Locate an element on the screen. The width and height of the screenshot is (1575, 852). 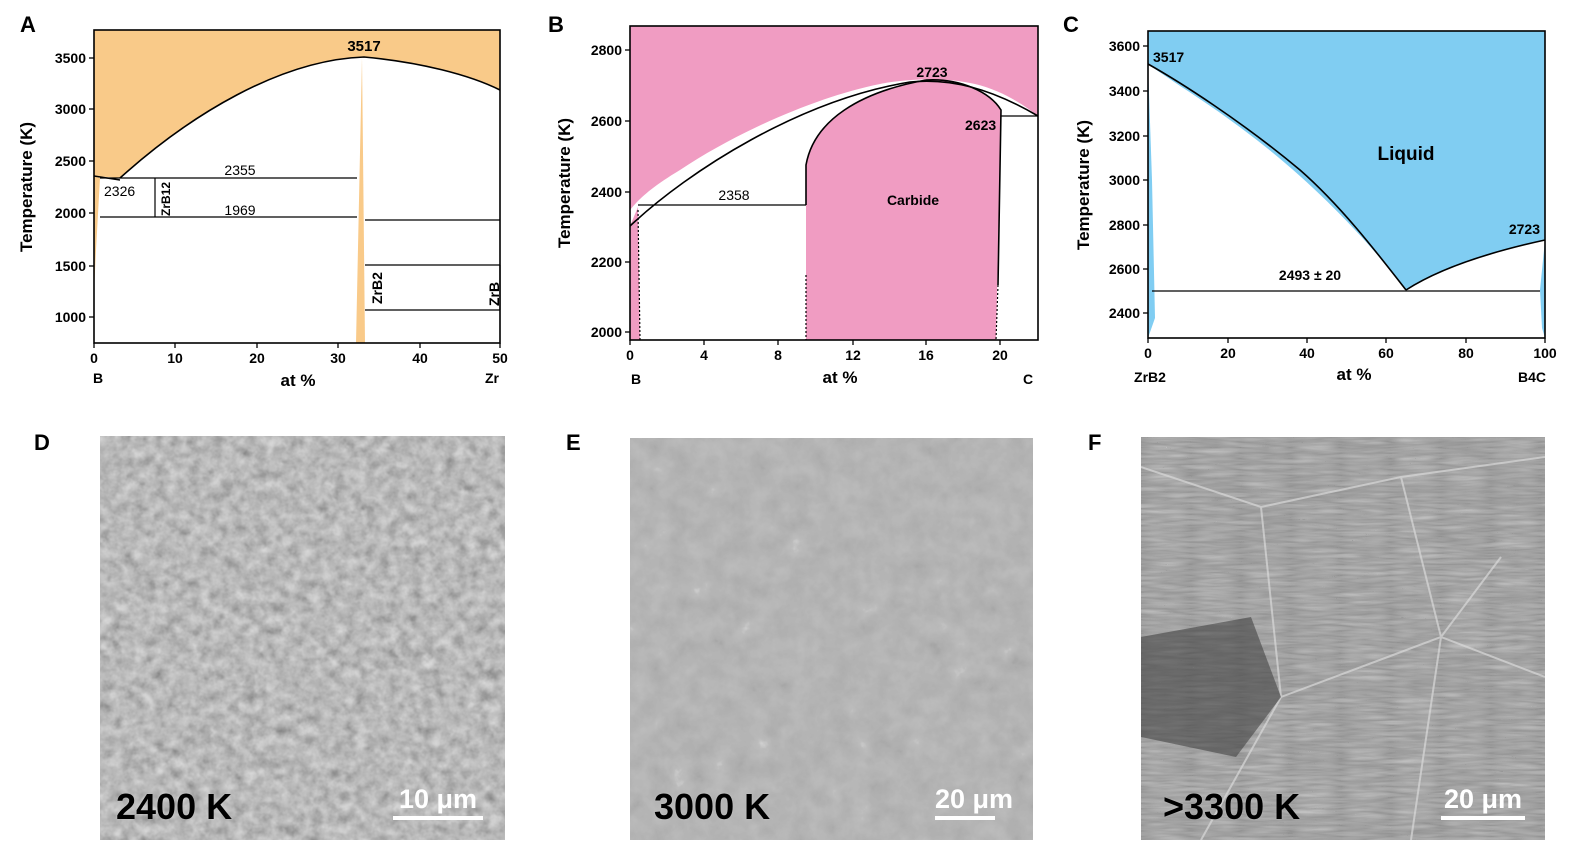
sem-image-3300k: >3300 K 20 μm is located at coordinates (1343, 638).